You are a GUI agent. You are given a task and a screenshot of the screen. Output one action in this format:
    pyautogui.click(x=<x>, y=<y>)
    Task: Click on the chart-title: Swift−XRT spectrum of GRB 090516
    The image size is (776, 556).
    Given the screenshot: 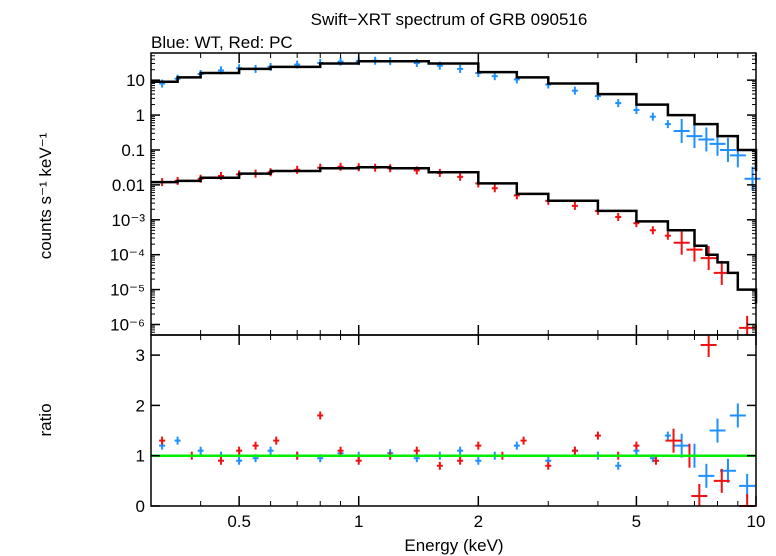 What is the action you would take?
    pyautogui.click(x=449, y=19)
    